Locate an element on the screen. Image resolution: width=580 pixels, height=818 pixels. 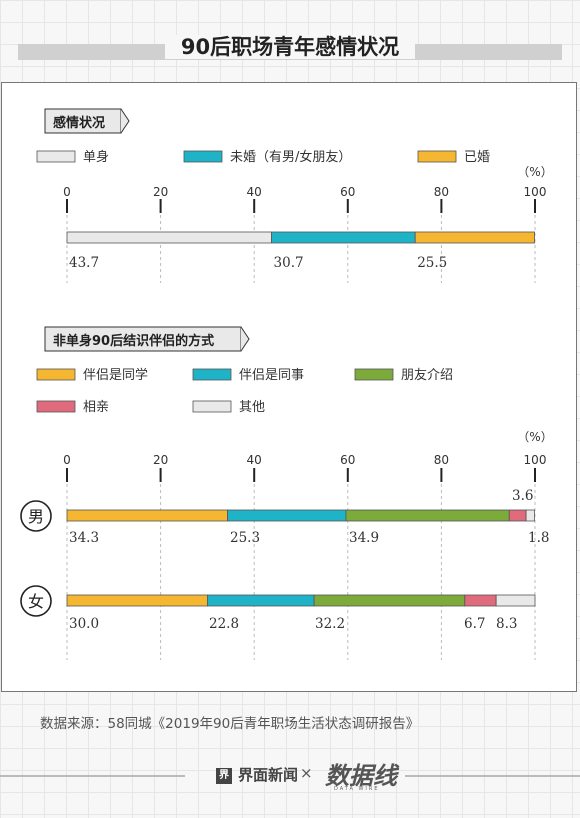
category-label: 女 is located at coordinates (36, 601).